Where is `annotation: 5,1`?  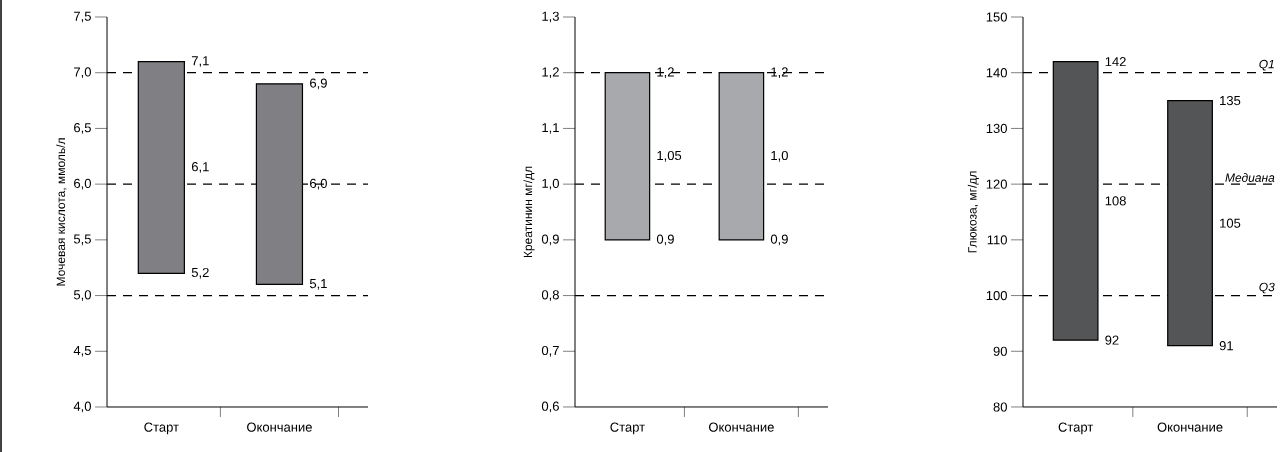
annotation: 5,1 is located at coordinates (318, 284).